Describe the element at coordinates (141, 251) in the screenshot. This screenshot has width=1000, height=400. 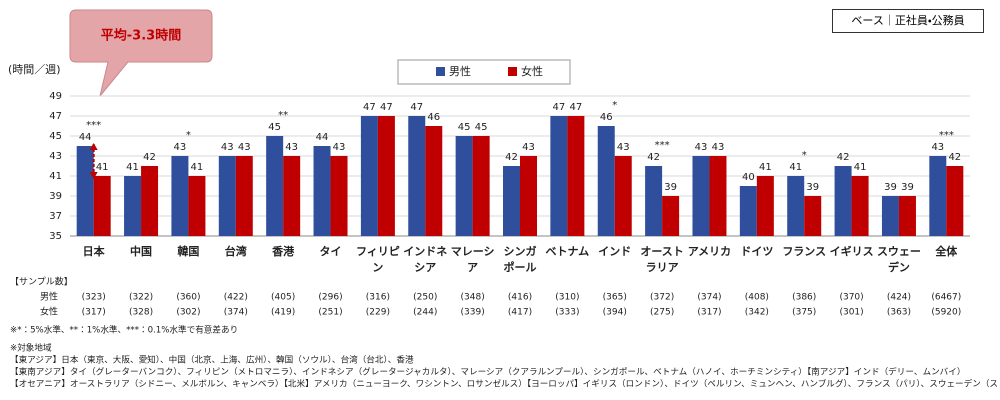
I see `x-tick-label: 中国` at that location.